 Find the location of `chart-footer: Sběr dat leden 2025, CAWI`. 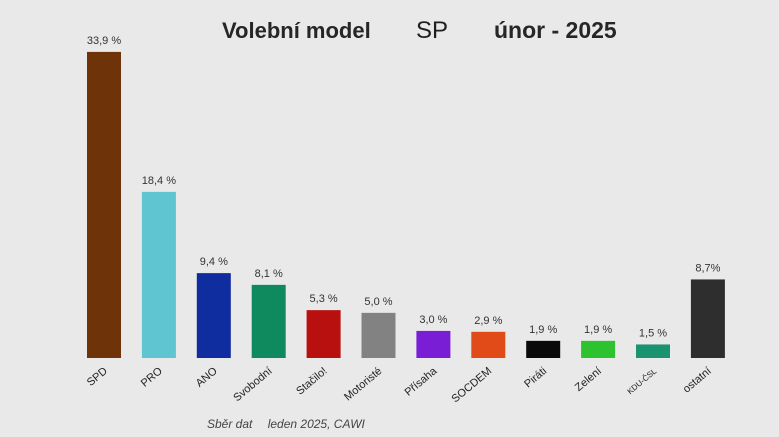

chart-footer: Sběr dat leden 2025, CAWI is located at coordinates (286, 424).